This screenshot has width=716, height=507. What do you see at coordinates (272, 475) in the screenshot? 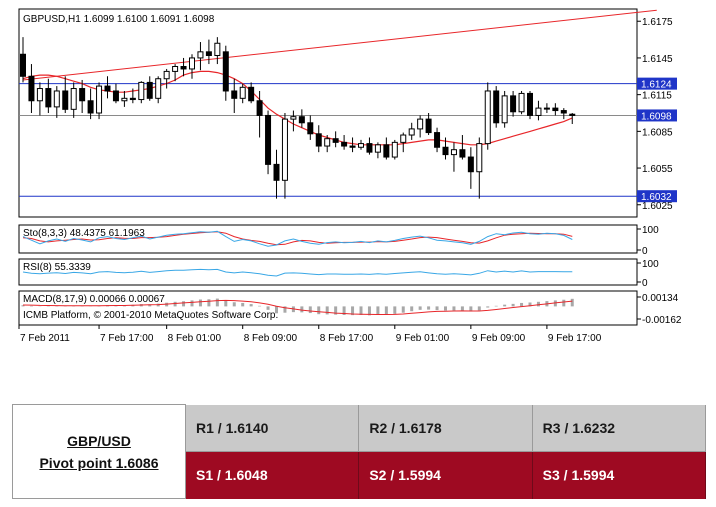
I see `support-1: S1 / 1.6048` at bounding box center [272, 475].